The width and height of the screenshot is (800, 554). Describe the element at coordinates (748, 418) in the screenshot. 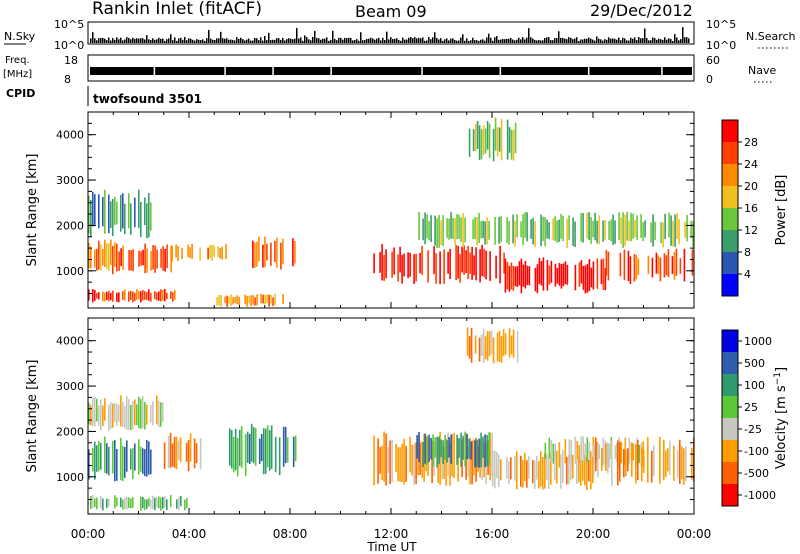

I see `velocity-colorbar: 1000 500 100 25 -25 -100 -500 -1000` at that location.